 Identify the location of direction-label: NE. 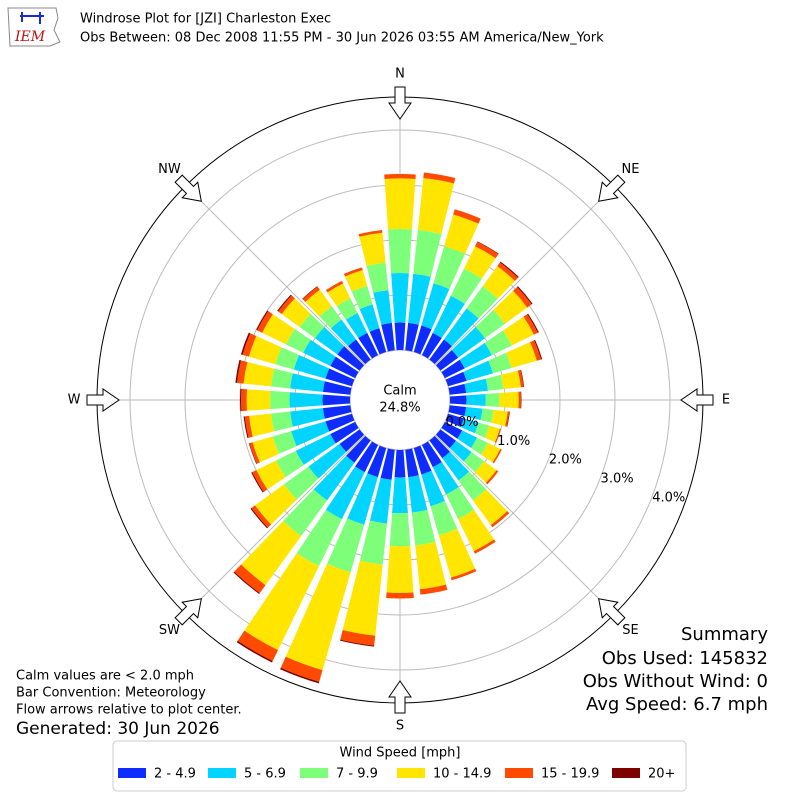
(631, 169).